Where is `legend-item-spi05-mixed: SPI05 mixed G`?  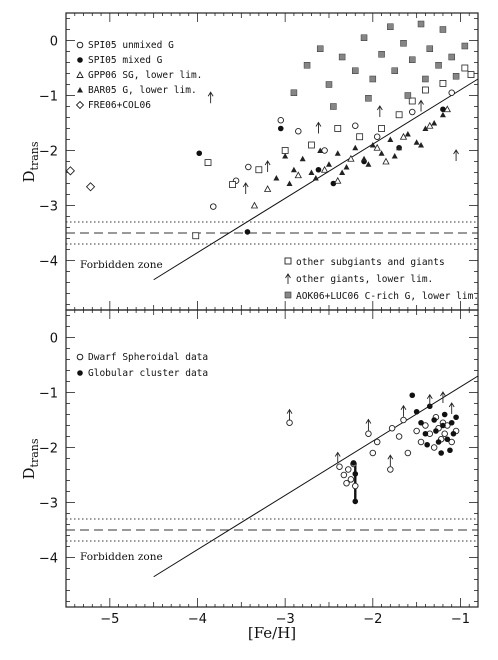
legend-item-spi05-mixed: SPI05 mixed G is located at coordinates (120, 60).